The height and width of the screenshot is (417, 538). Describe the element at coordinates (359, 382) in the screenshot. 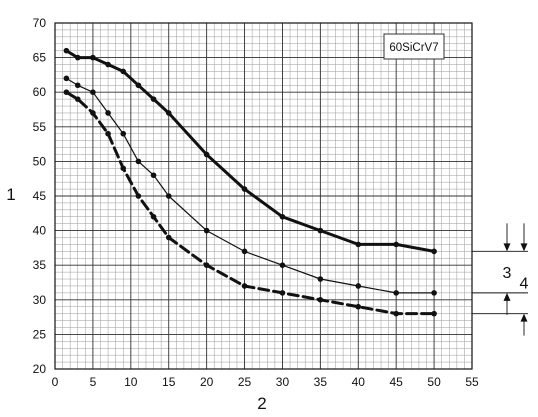

I see `x-tick-label: 40` at that location.